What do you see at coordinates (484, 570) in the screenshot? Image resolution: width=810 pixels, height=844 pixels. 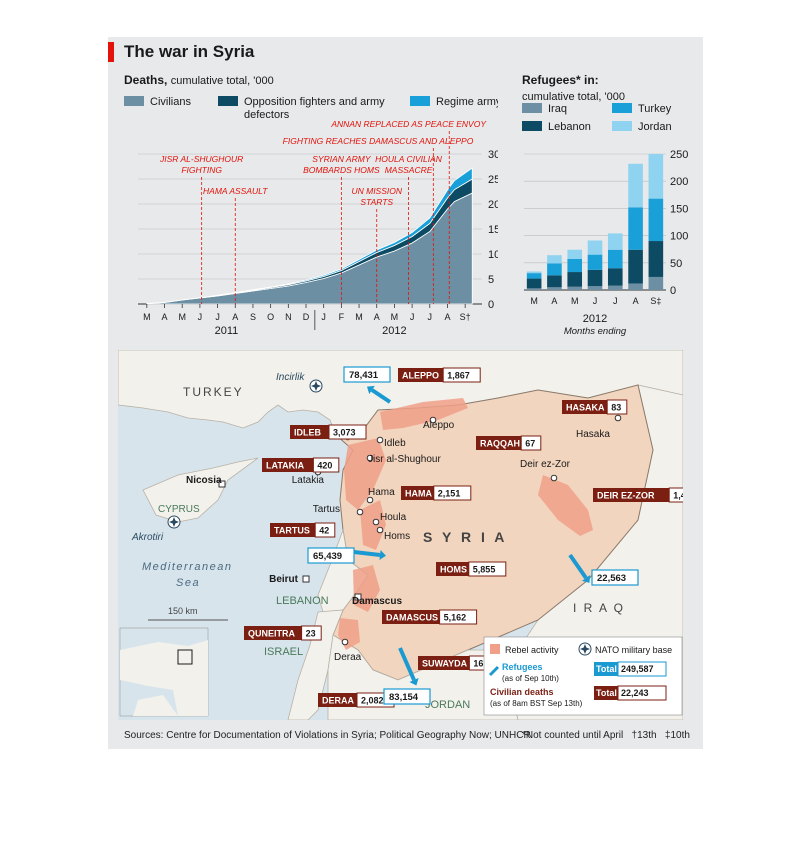 I see `death-region-value: 5,855` at bounding box center [484, 570].